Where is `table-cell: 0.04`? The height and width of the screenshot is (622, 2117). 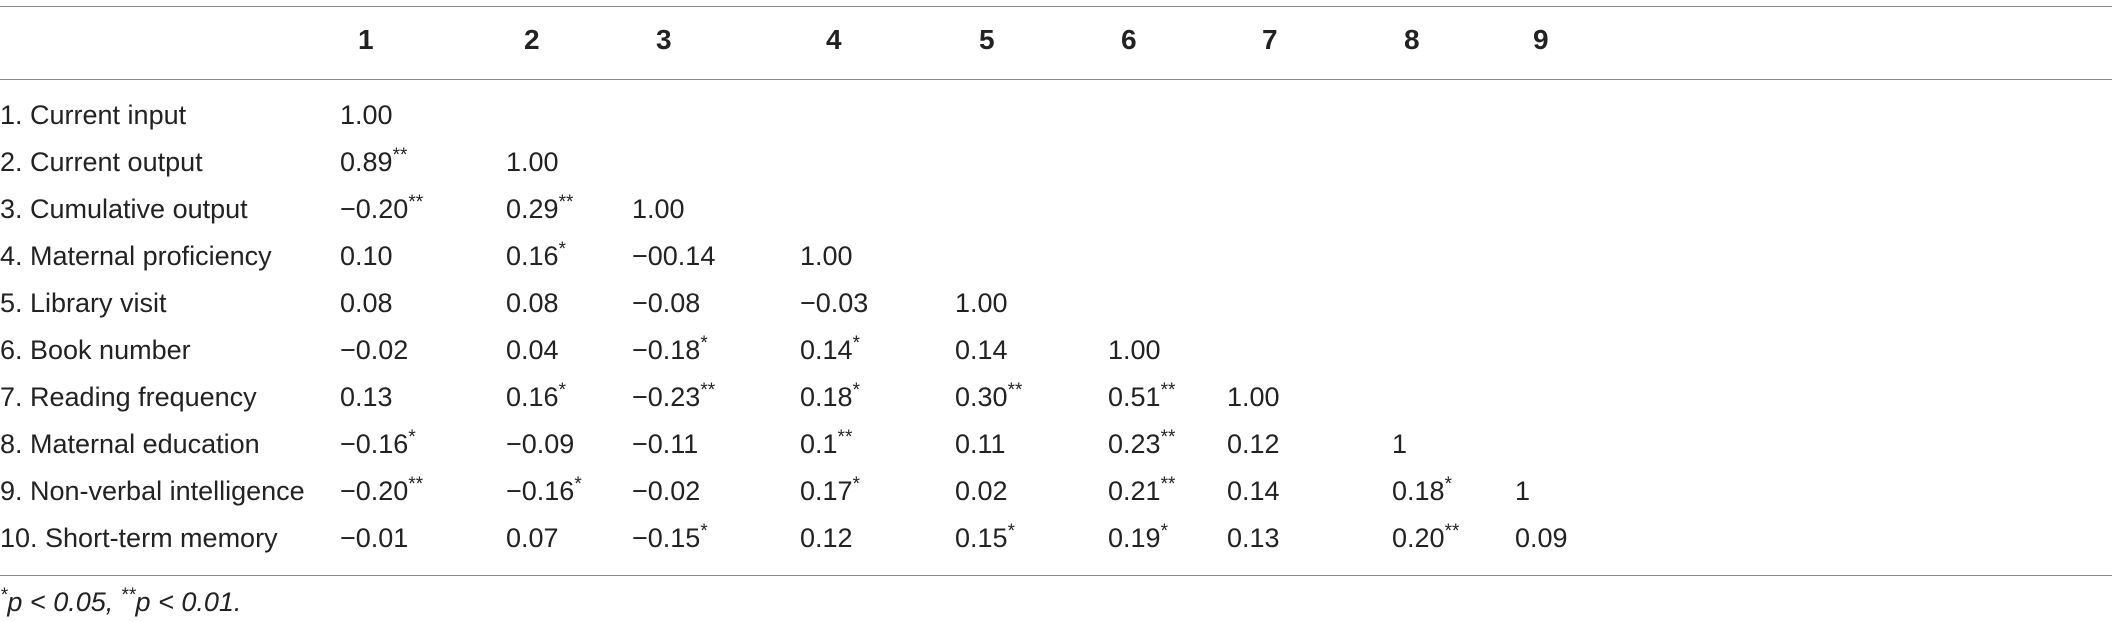
table-cell: 0.04 is located at coordinates (532, 350).